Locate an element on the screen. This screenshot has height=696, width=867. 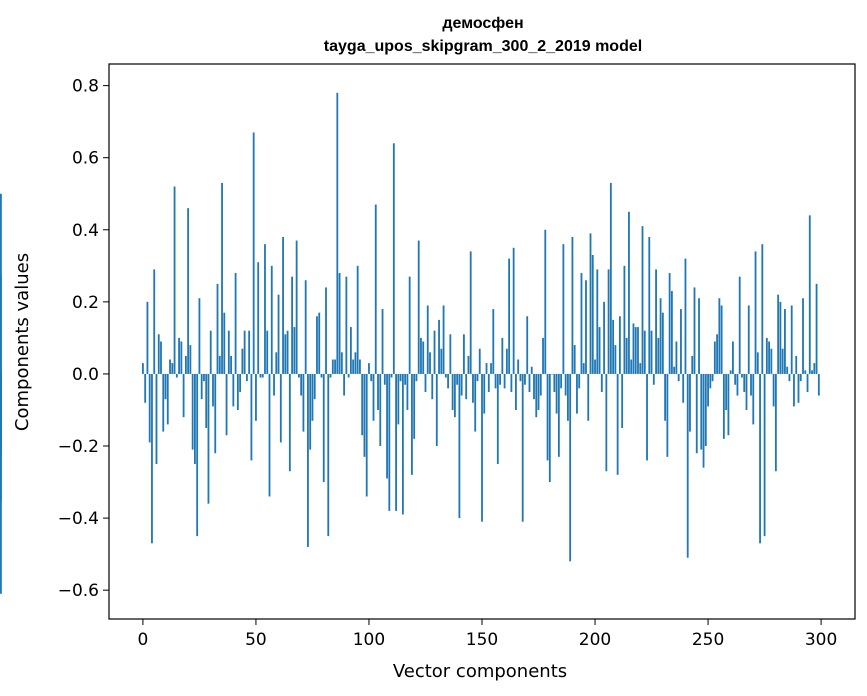
y-tick-label: 0.8 is located at coordinates (85, 87).